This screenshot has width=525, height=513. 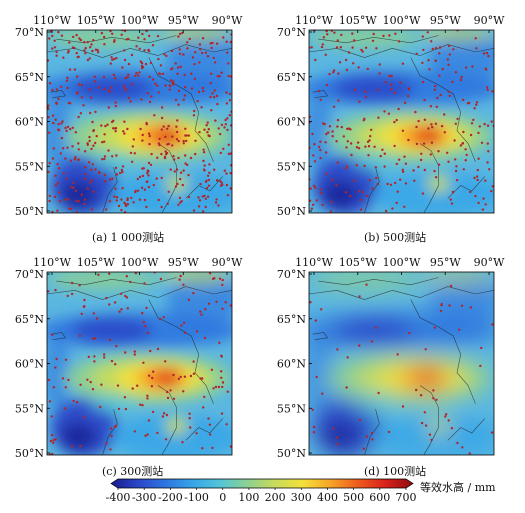 I want to click on colorbar-tick-label: -300, so click(x=144, y=497).